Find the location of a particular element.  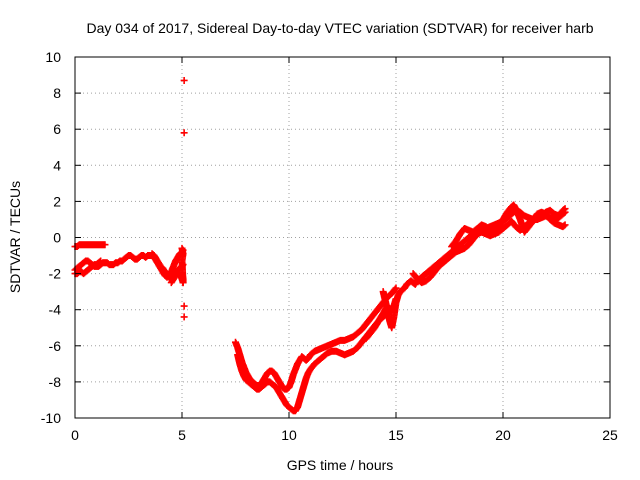

y-tick-label: -6 is located at coordinates (55, 346).